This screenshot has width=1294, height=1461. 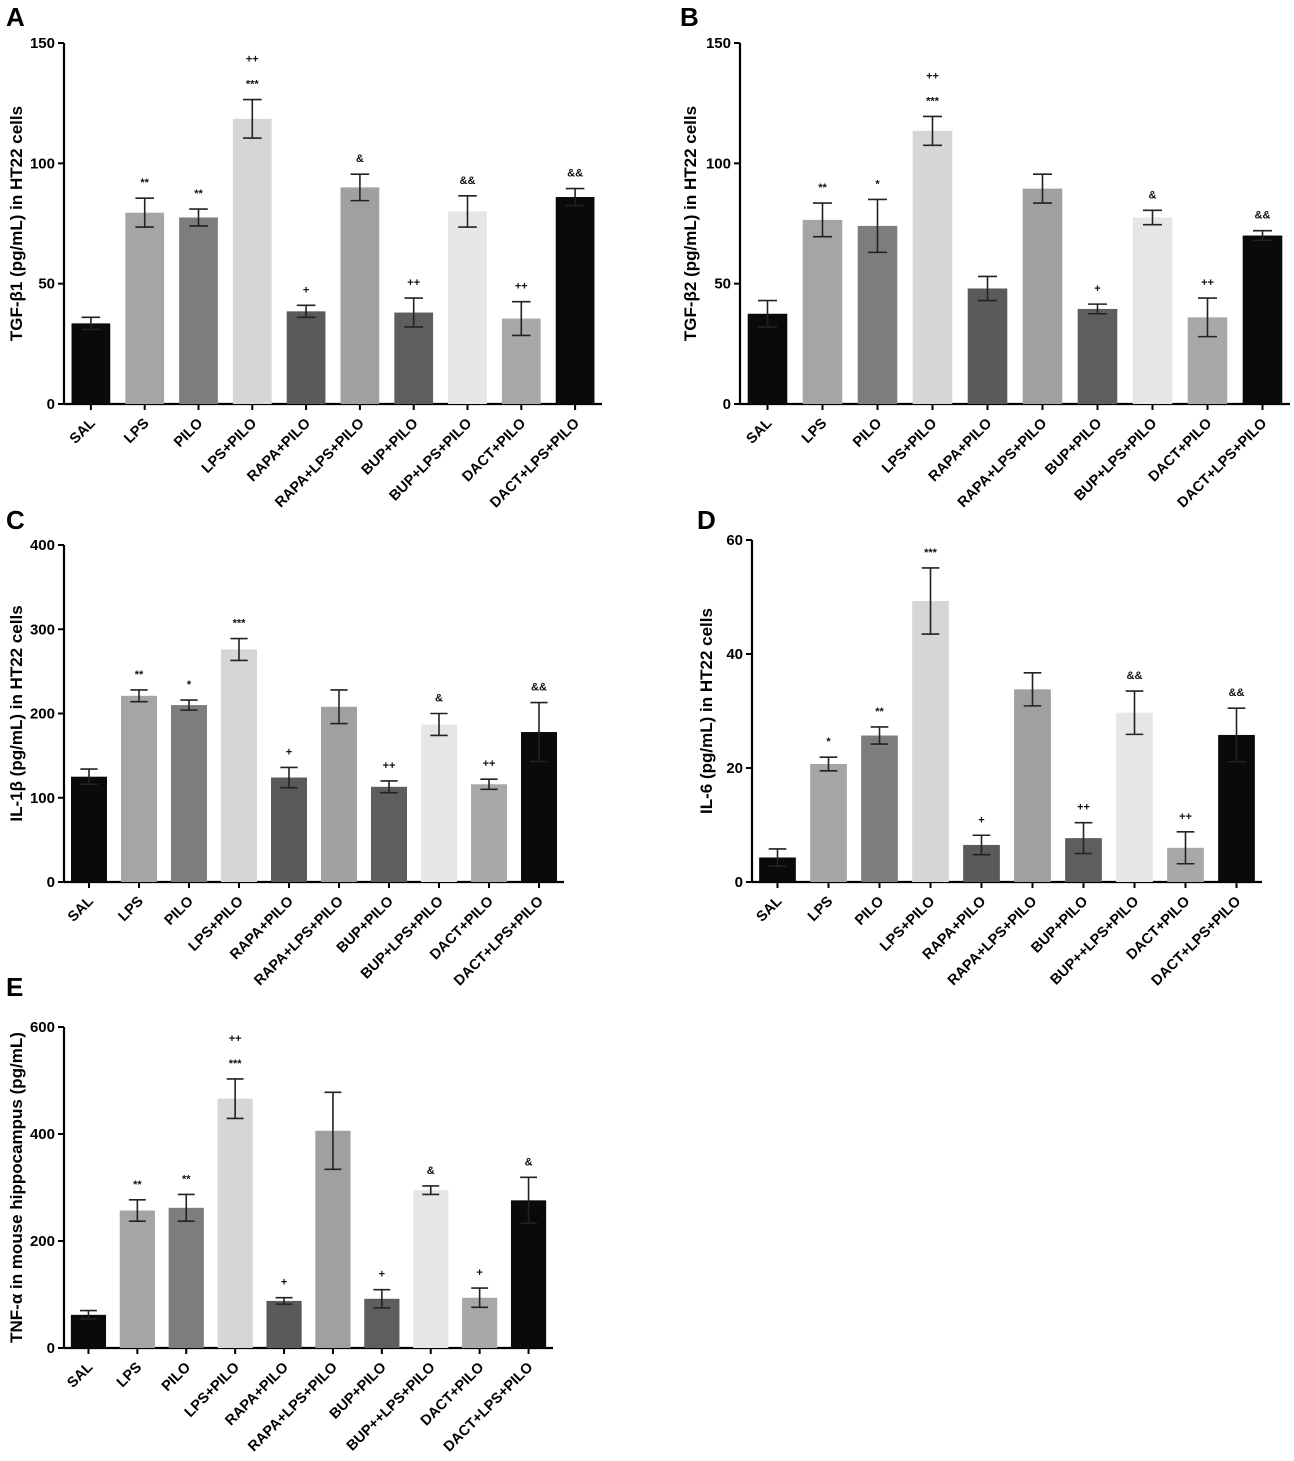 What do you see at coordinates (877, 184) in the screenshot?
I see `significance-label: *` at bounding box center [877, 184].